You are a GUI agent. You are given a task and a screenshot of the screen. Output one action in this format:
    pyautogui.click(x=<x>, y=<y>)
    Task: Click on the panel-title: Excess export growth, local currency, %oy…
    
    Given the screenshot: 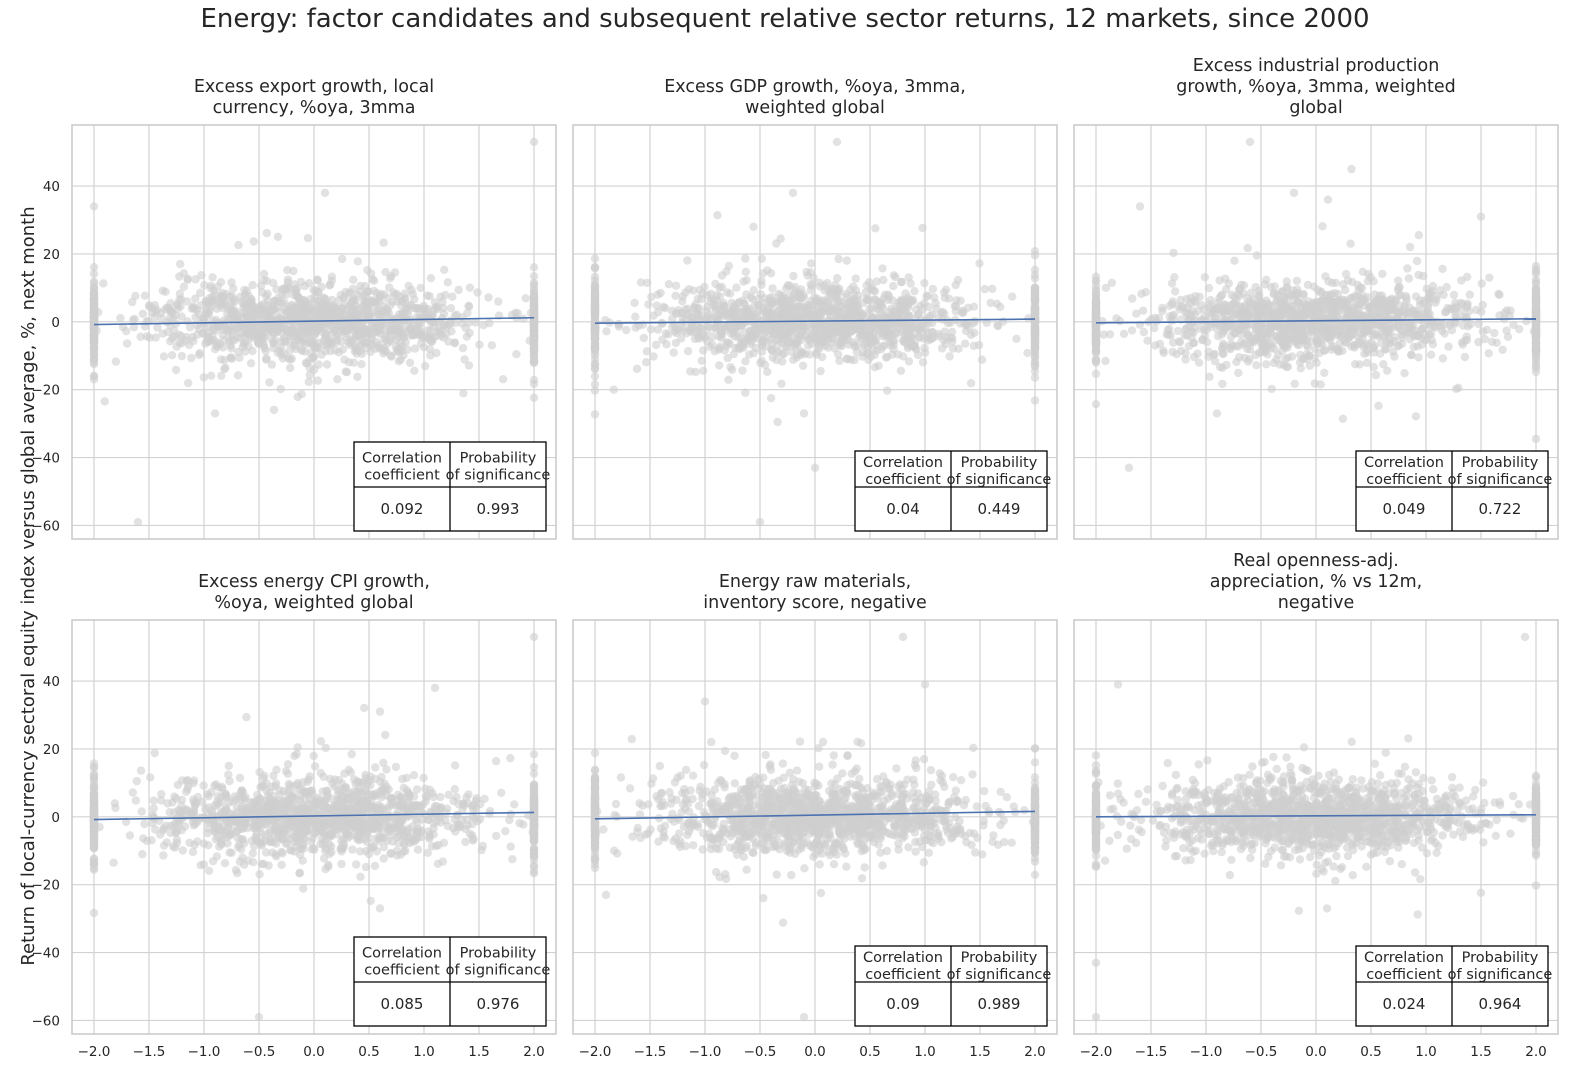 What is the action you would take?
    pyautogui.click(x=314, y=97)
    